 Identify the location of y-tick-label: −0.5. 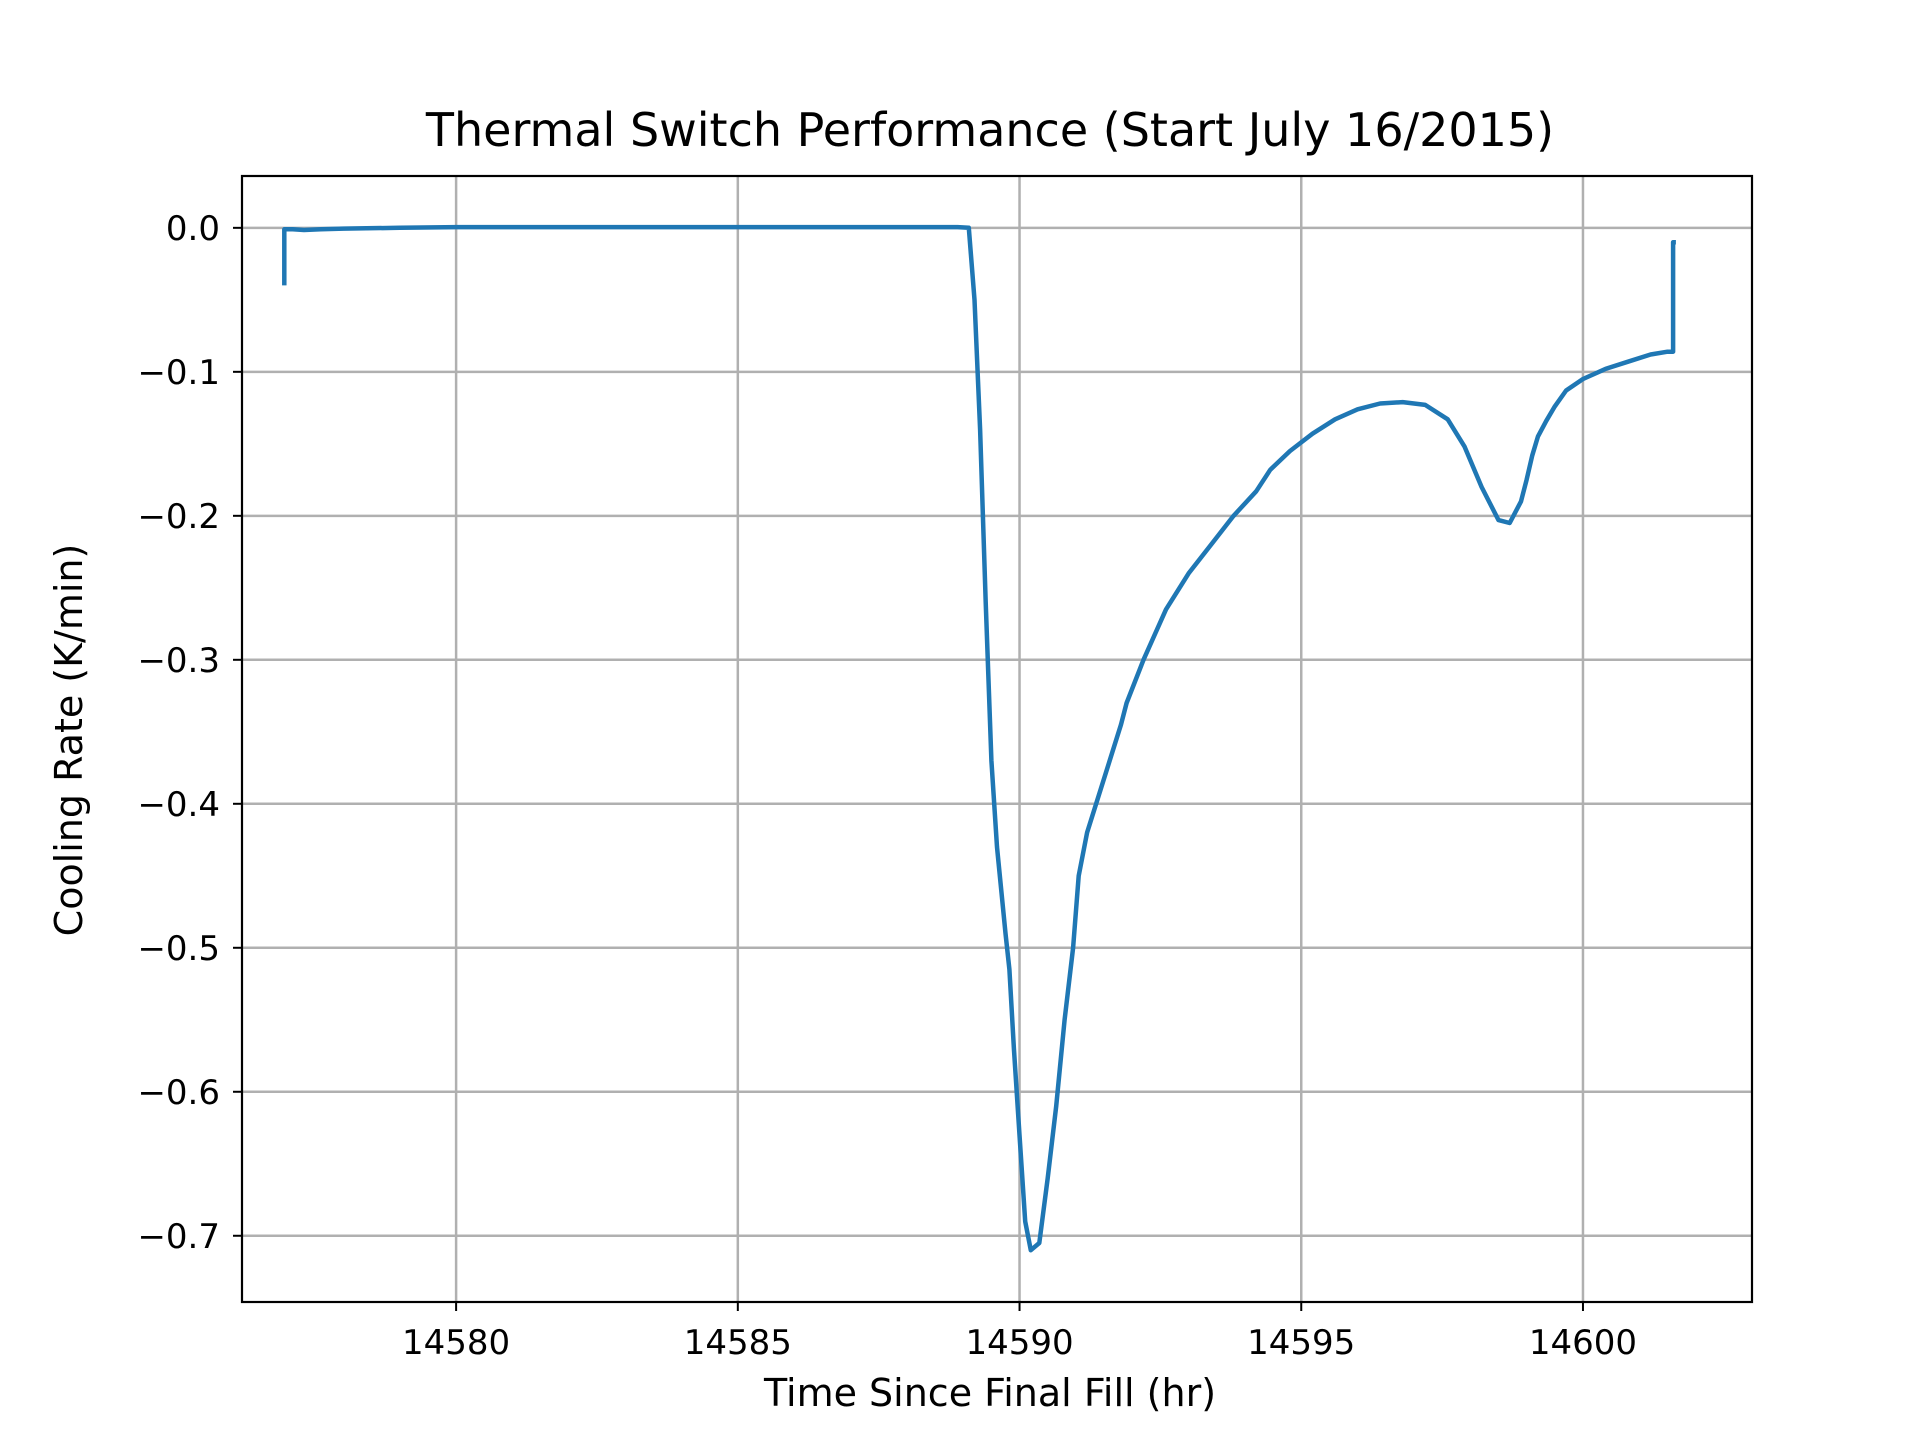
(178, 949).